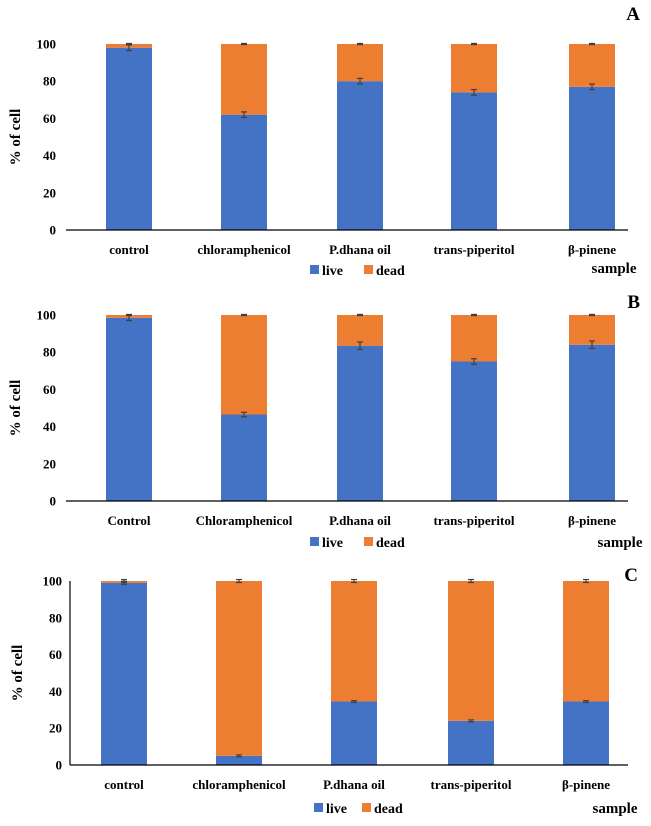 The image size is (651, 826). I want to click on panel-label: A, so click(633, 14).